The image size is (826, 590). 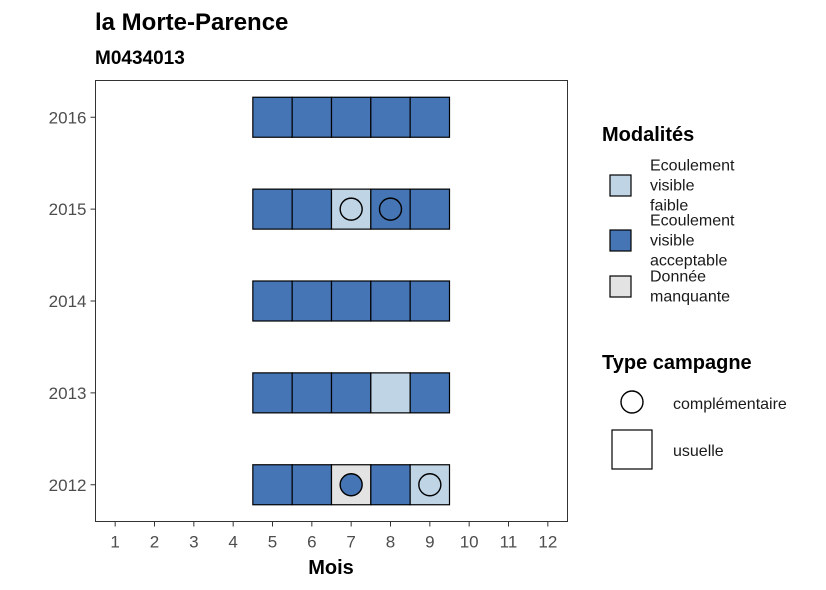 What do you see at coordinates (672, 186) in the screenshot?
I see `legend-label-faible-line-2: visible` at bounding box center [672, 186].